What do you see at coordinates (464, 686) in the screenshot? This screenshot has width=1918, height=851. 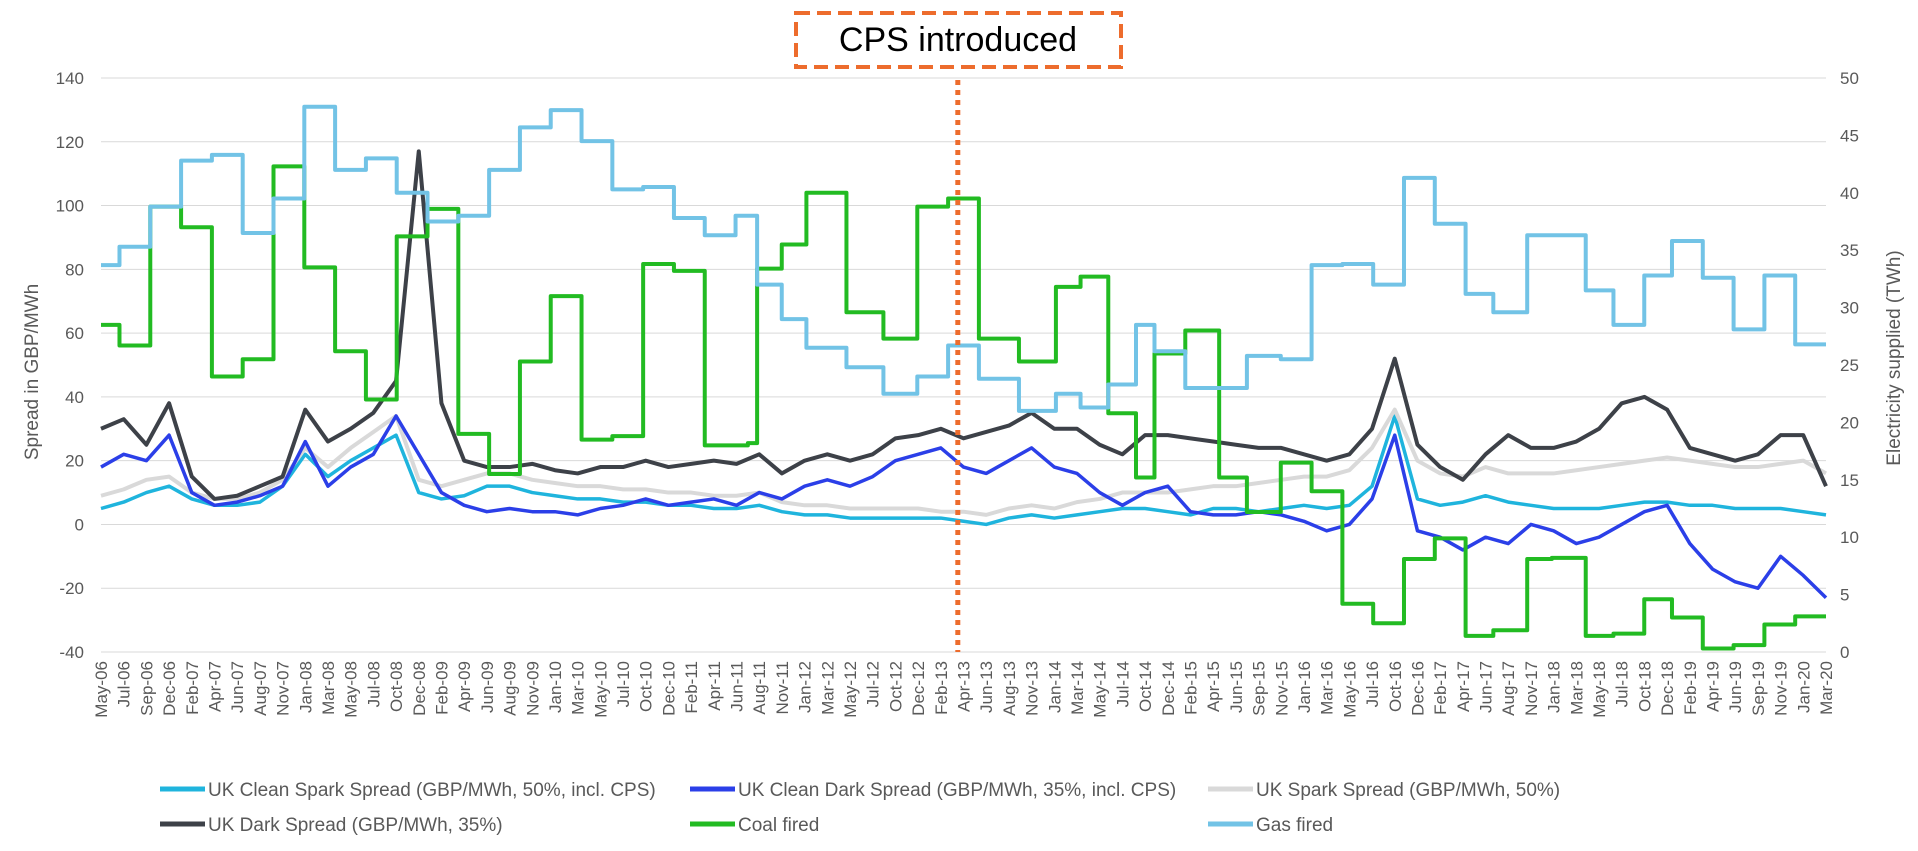 I see `x-tick-label: Apr-09` at bounding box center [464, 686].